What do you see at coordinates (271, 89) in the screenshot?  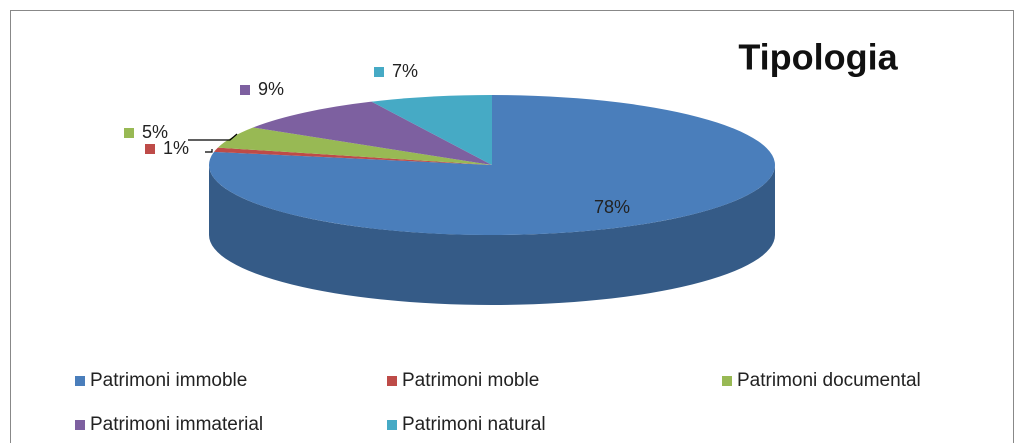 I see `data-label: 9%` at bounding box center [271, 89].